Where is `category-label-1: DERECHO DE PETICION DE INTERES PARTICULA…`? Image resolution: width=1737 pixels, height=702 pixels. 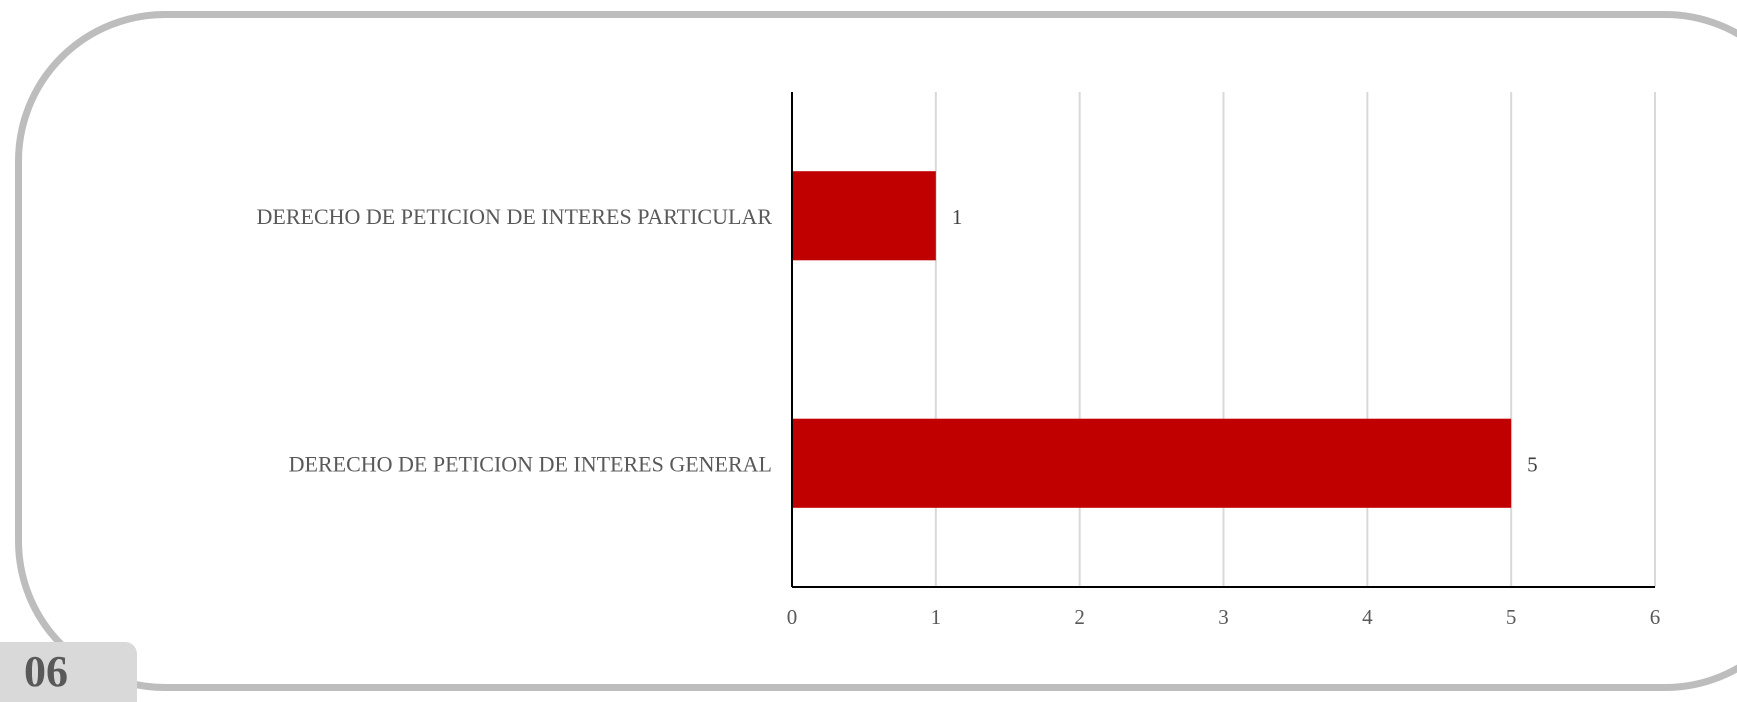 category-label-1: DERECHO DE PETICION DE INTERES PARTICULA… is located at coordinates (515, 216).